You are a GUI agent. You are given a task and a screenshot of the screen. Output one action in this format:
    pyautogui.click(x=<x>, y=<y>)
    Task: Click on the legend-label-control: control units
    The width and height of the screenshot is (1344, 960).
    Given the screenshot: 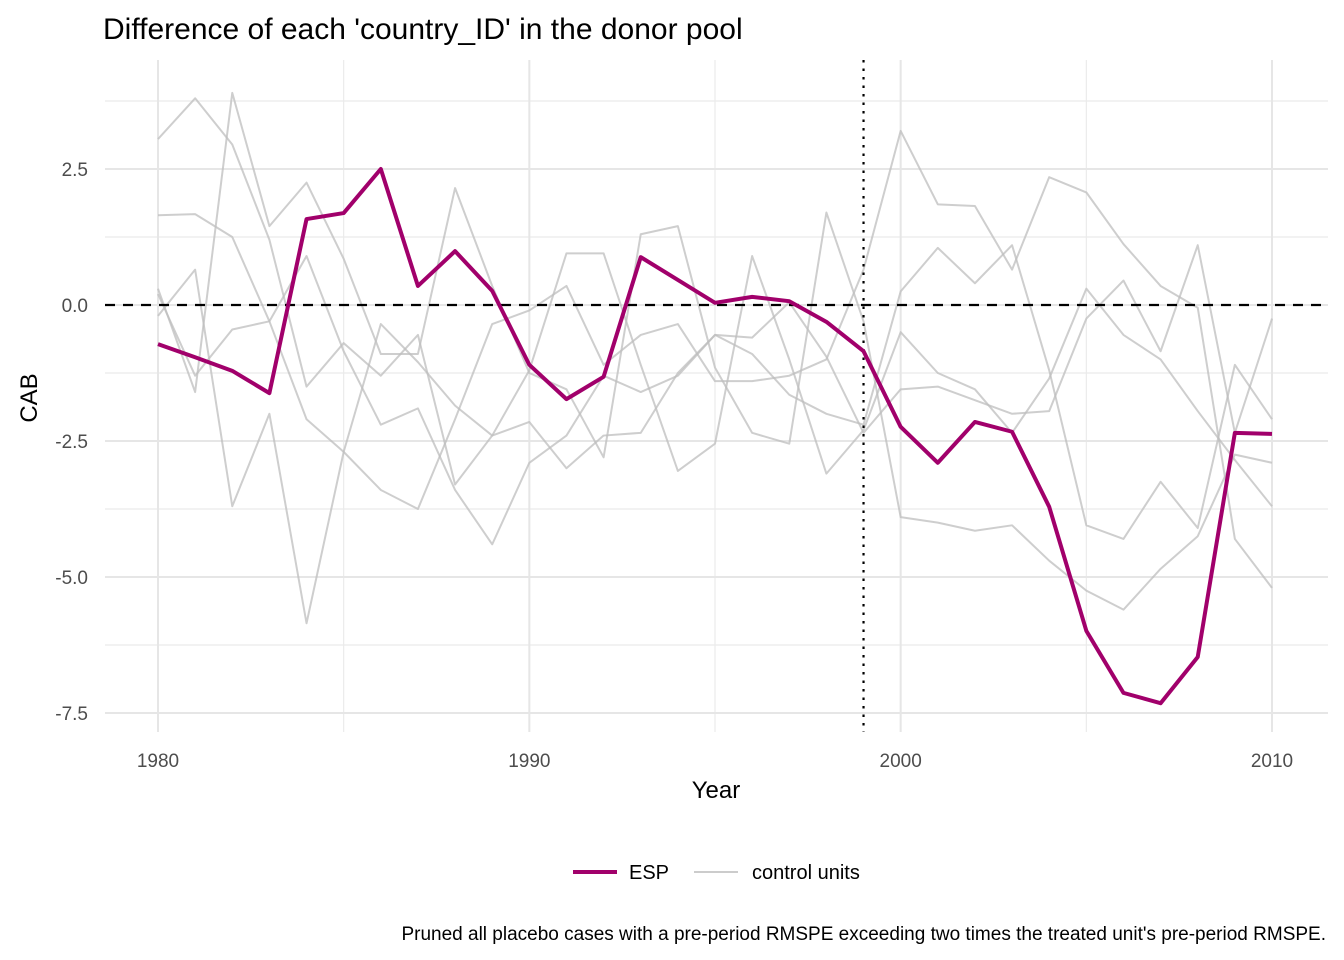 What is the action you would take?
    pyautogui.click(x=806, y=873)
    